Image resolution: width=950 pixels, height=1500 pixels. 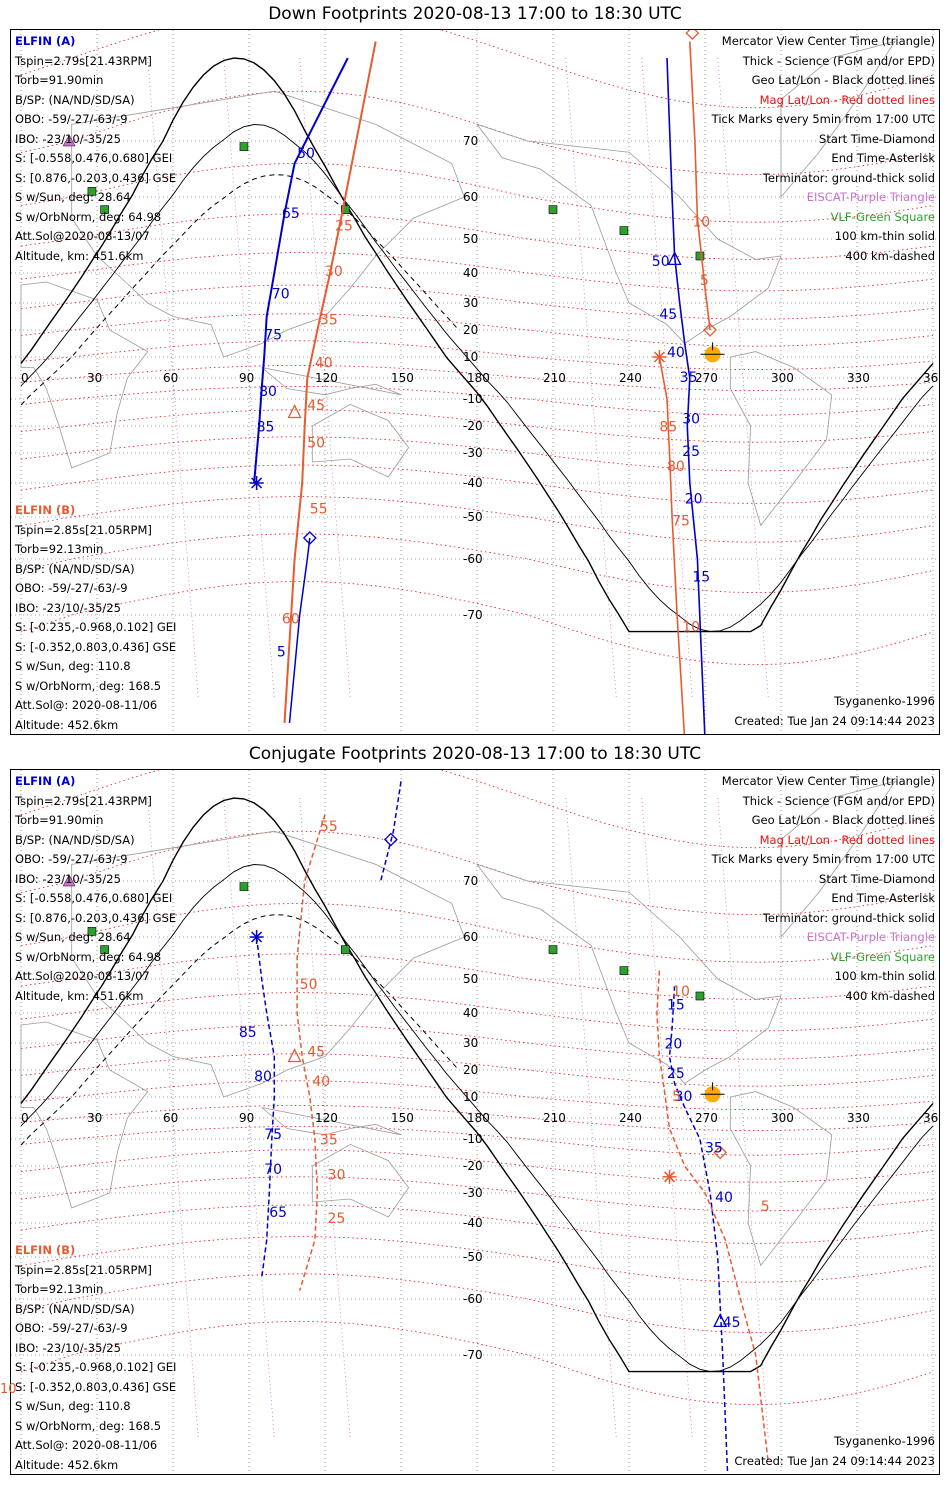 I want to click on lon-tick-label: 210, so click(x=554, y=1118).